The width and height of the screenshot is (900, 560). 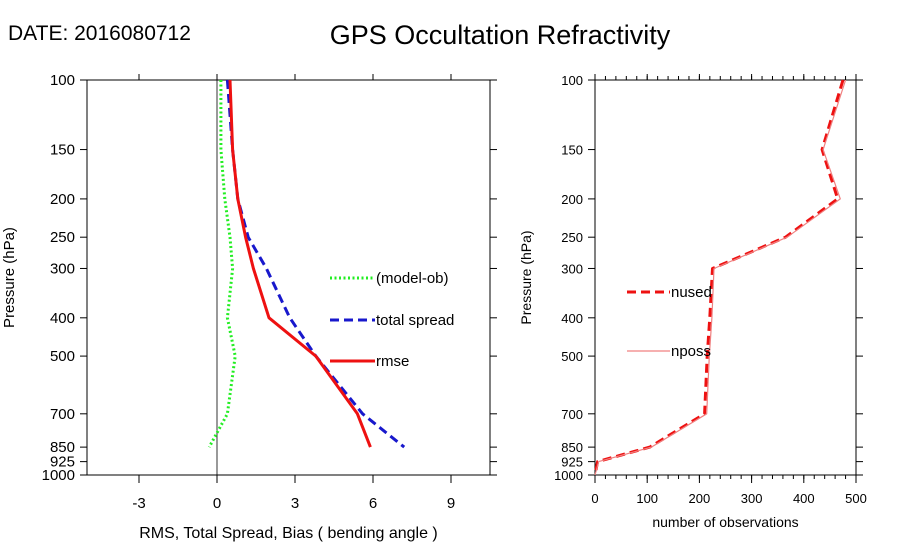 I want to click on panel1-ytick-label: 300, so click(x=62, y=268).